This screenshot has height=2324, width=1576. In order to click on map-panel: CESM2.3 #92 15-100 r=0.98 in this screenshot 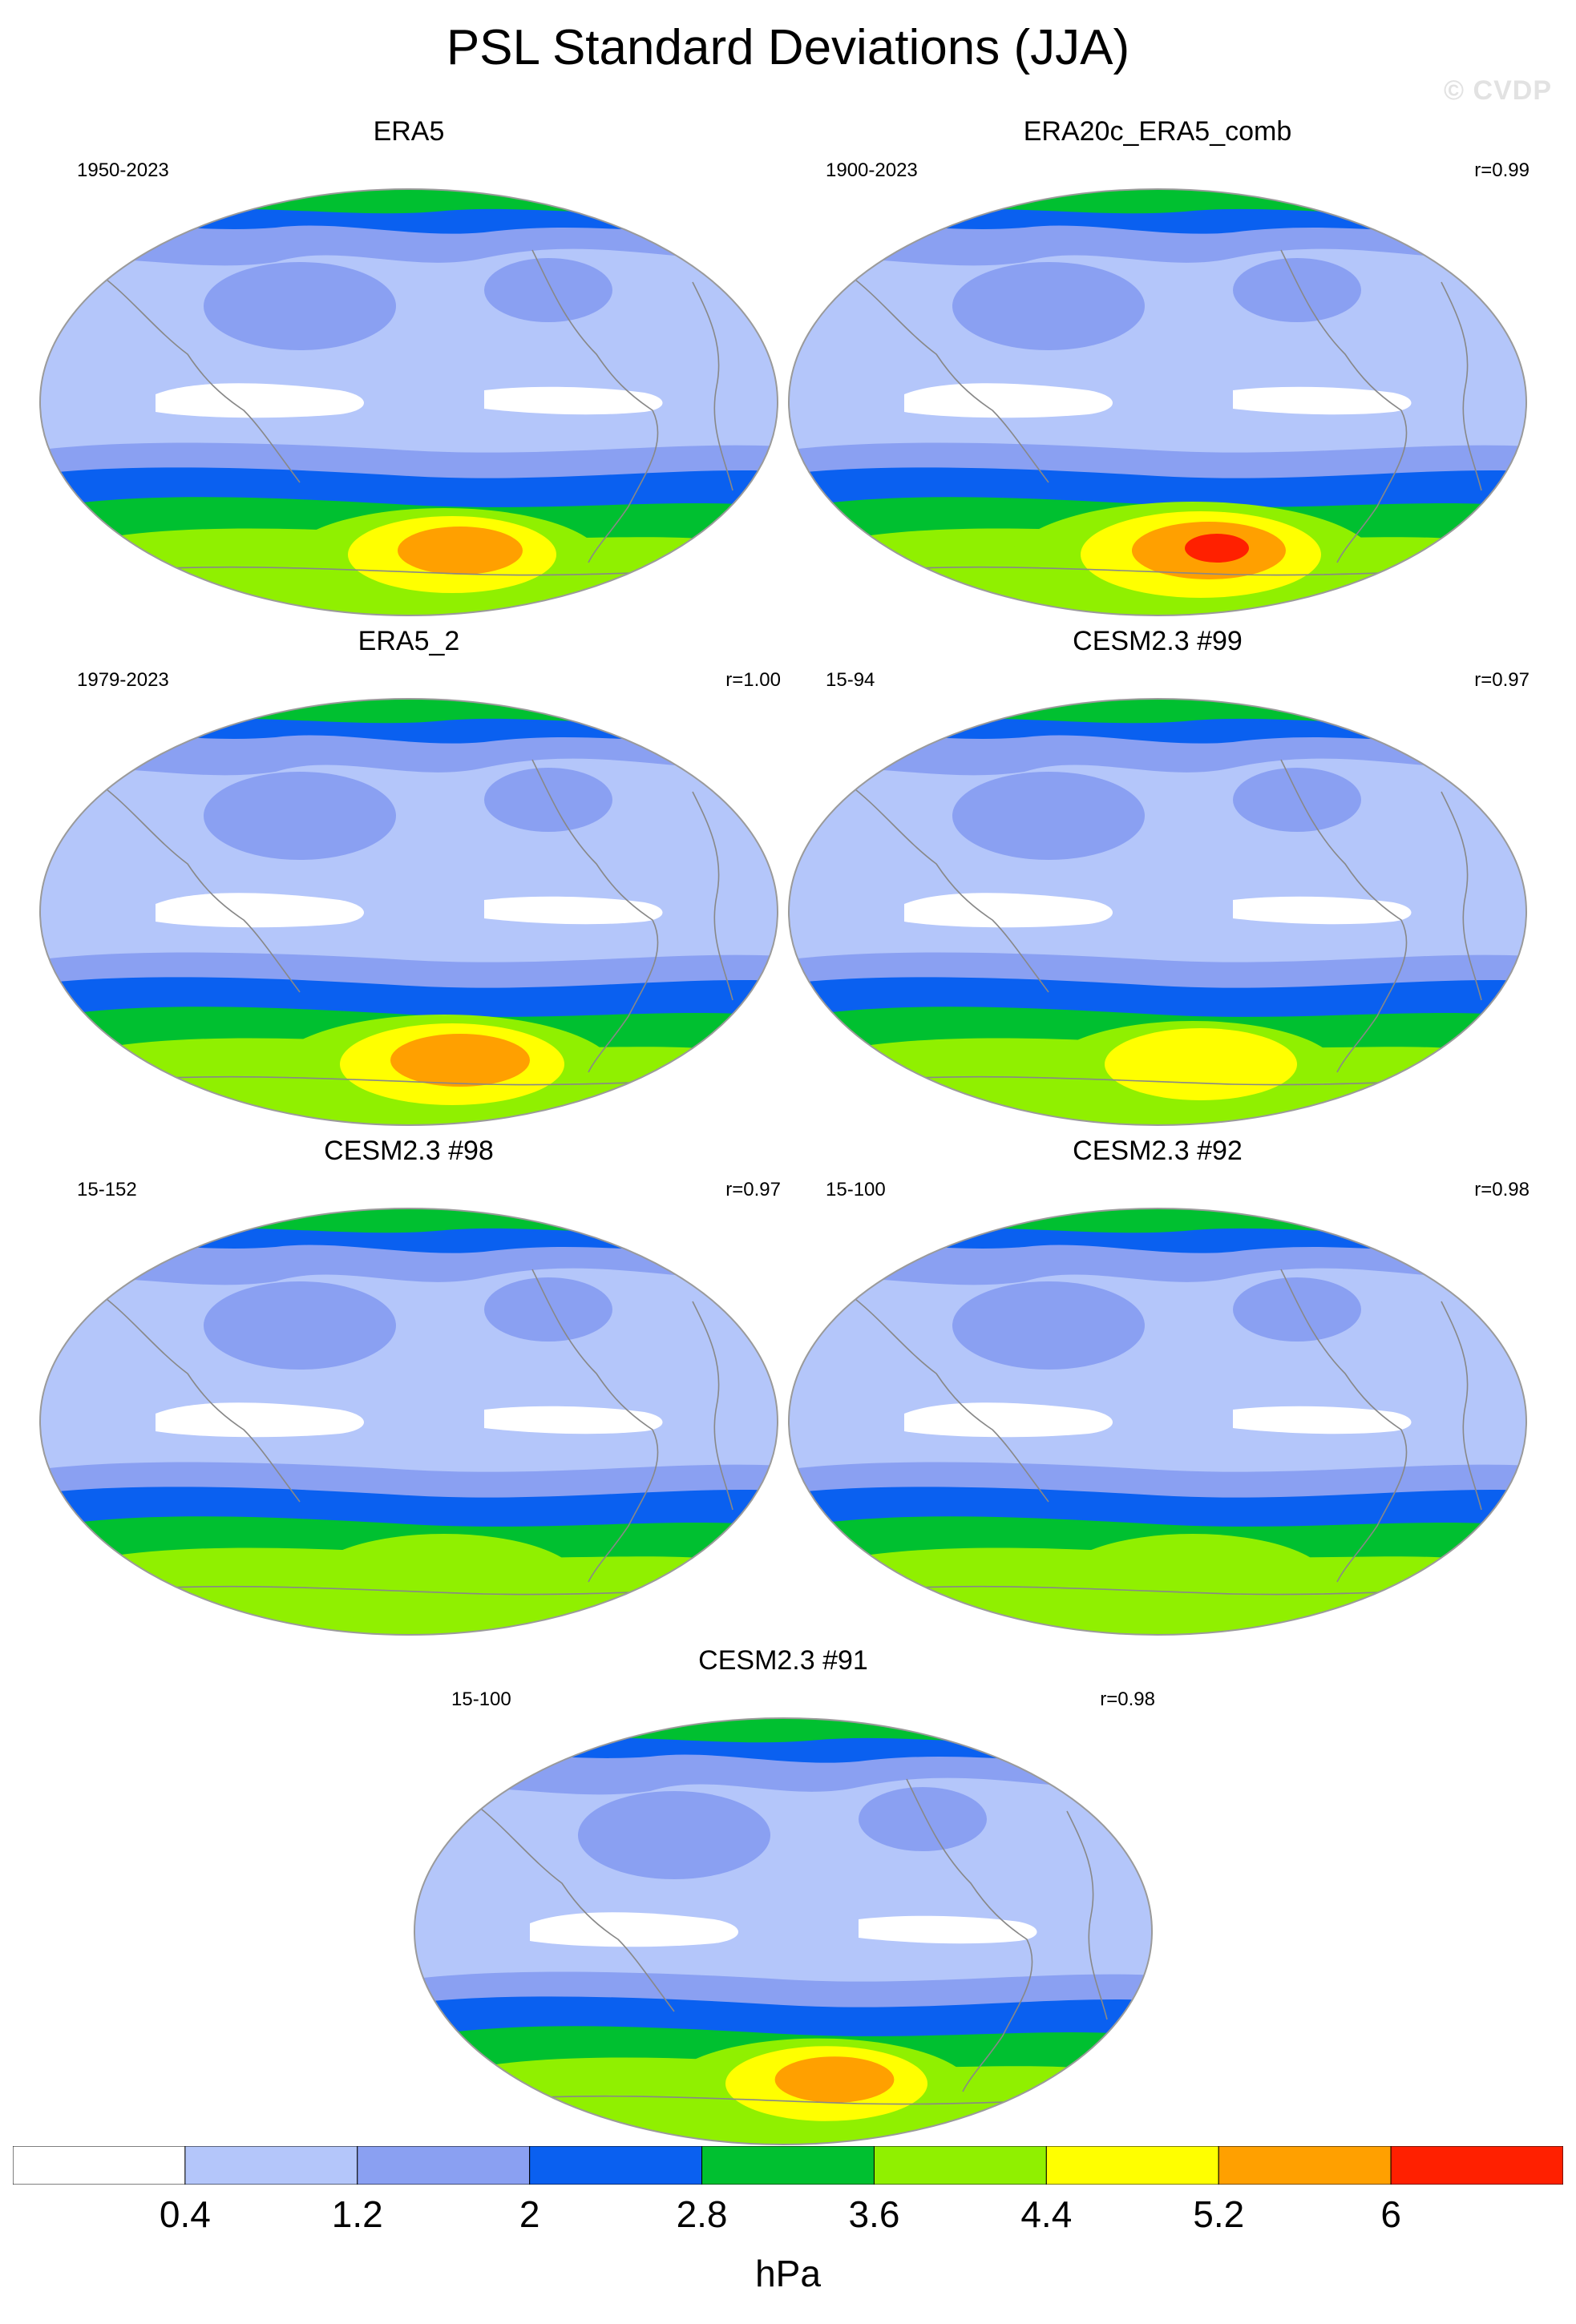, I will do `click(1157, 1388)`.